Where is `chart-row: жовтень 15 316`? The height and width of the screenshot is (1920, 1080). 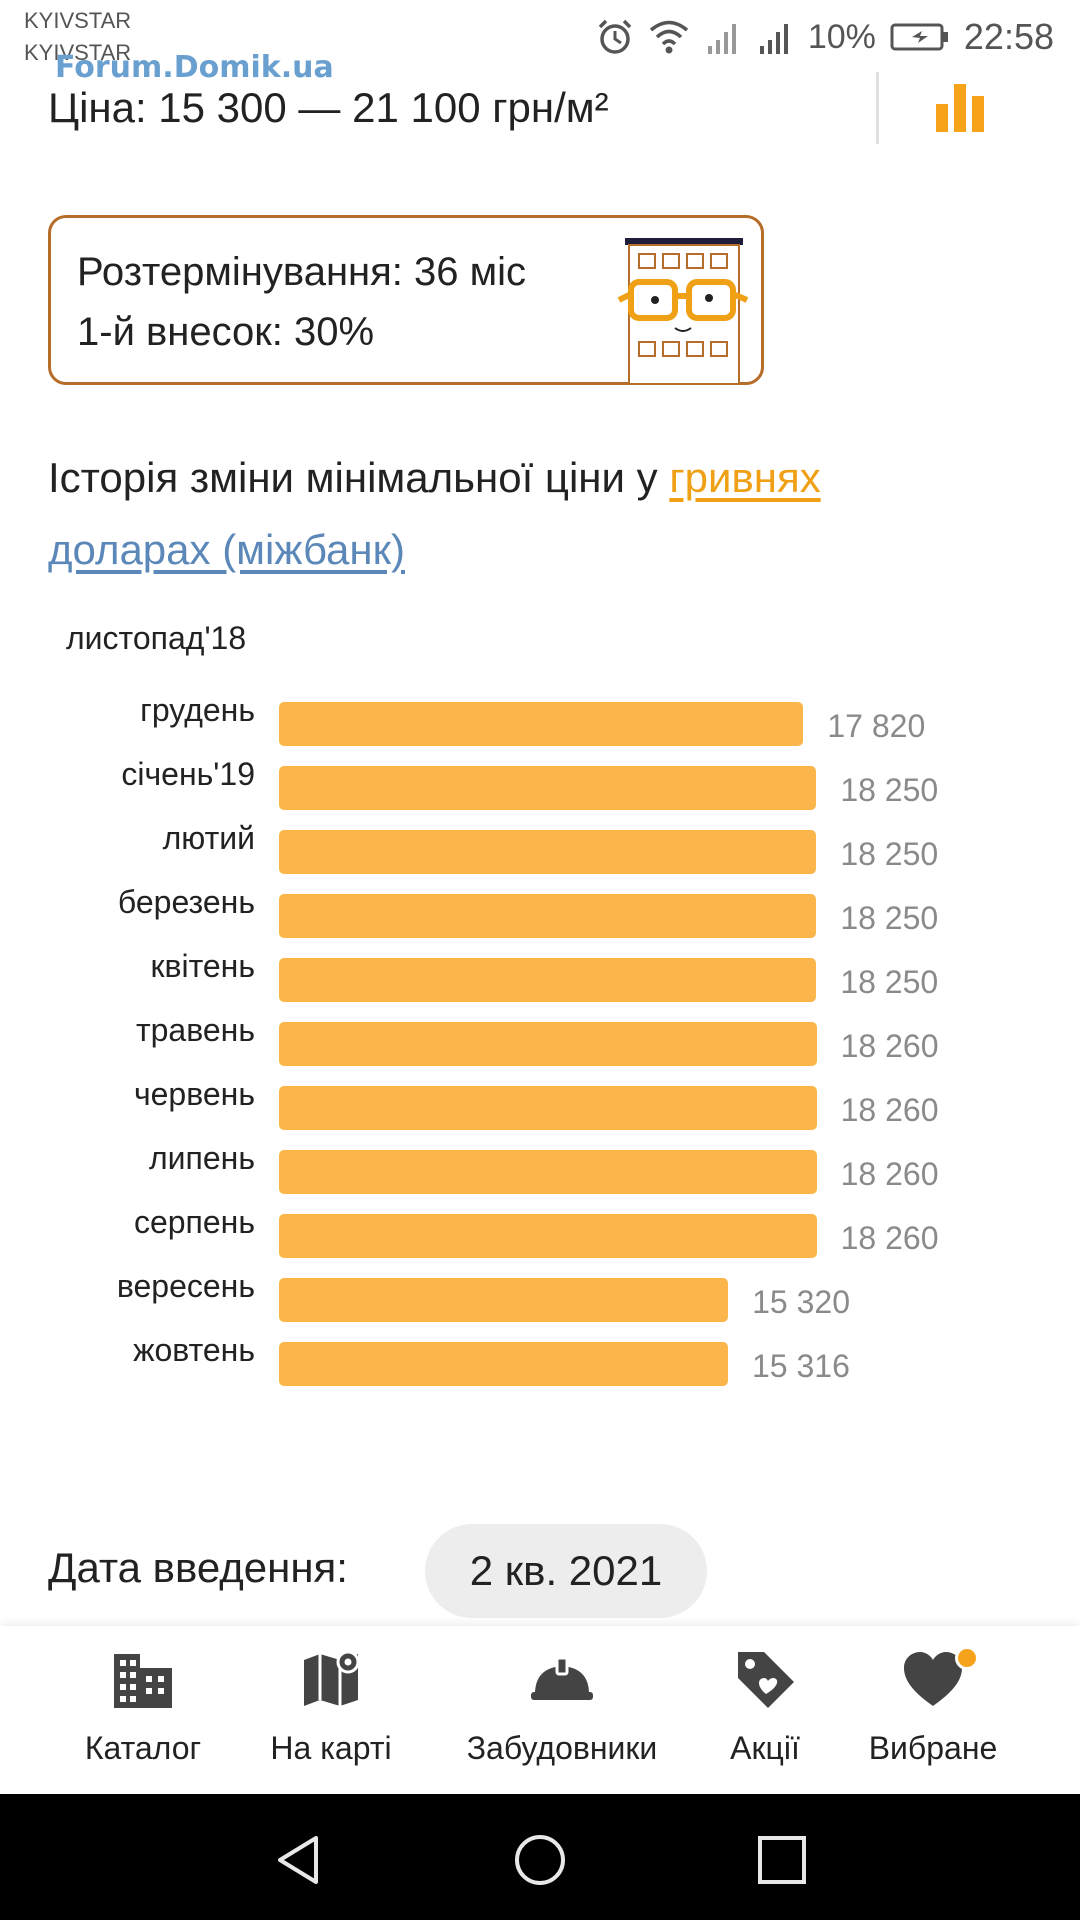
chart-row: жовтень 15 316 is located at coordinates (540, 1356).